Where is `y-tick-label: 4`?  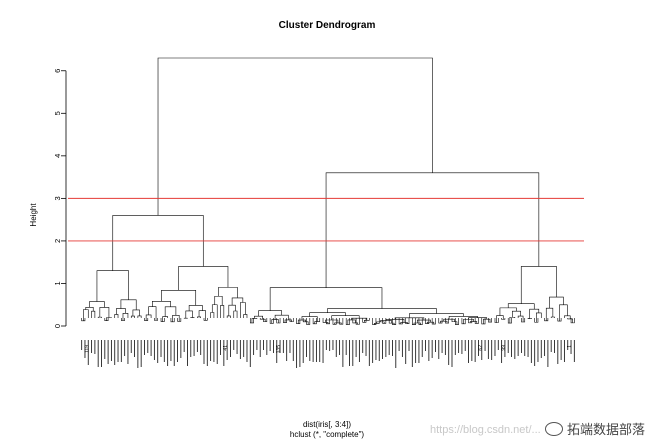 y-tick-label: 4 is located at coordinates (57, 156).